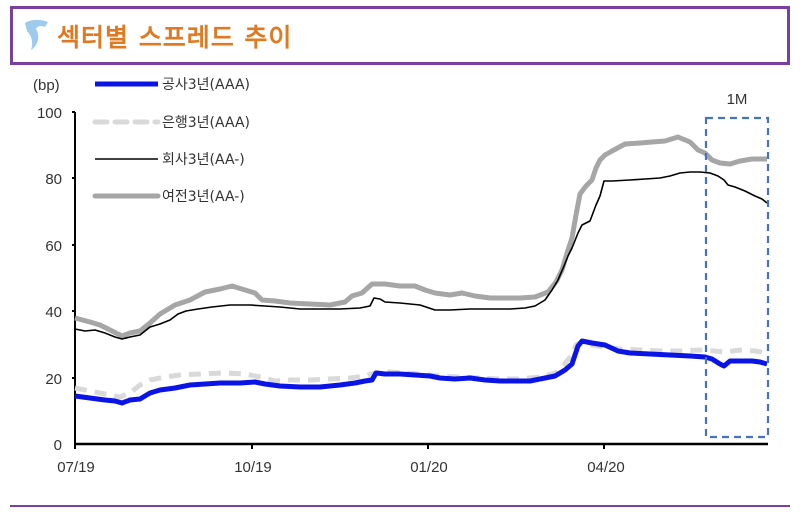 The width and height of the screenshot is (800, 512). Describe the element at coordinates (253, 467) in the screenshot. I see `svg-text: 10/19` at that location.